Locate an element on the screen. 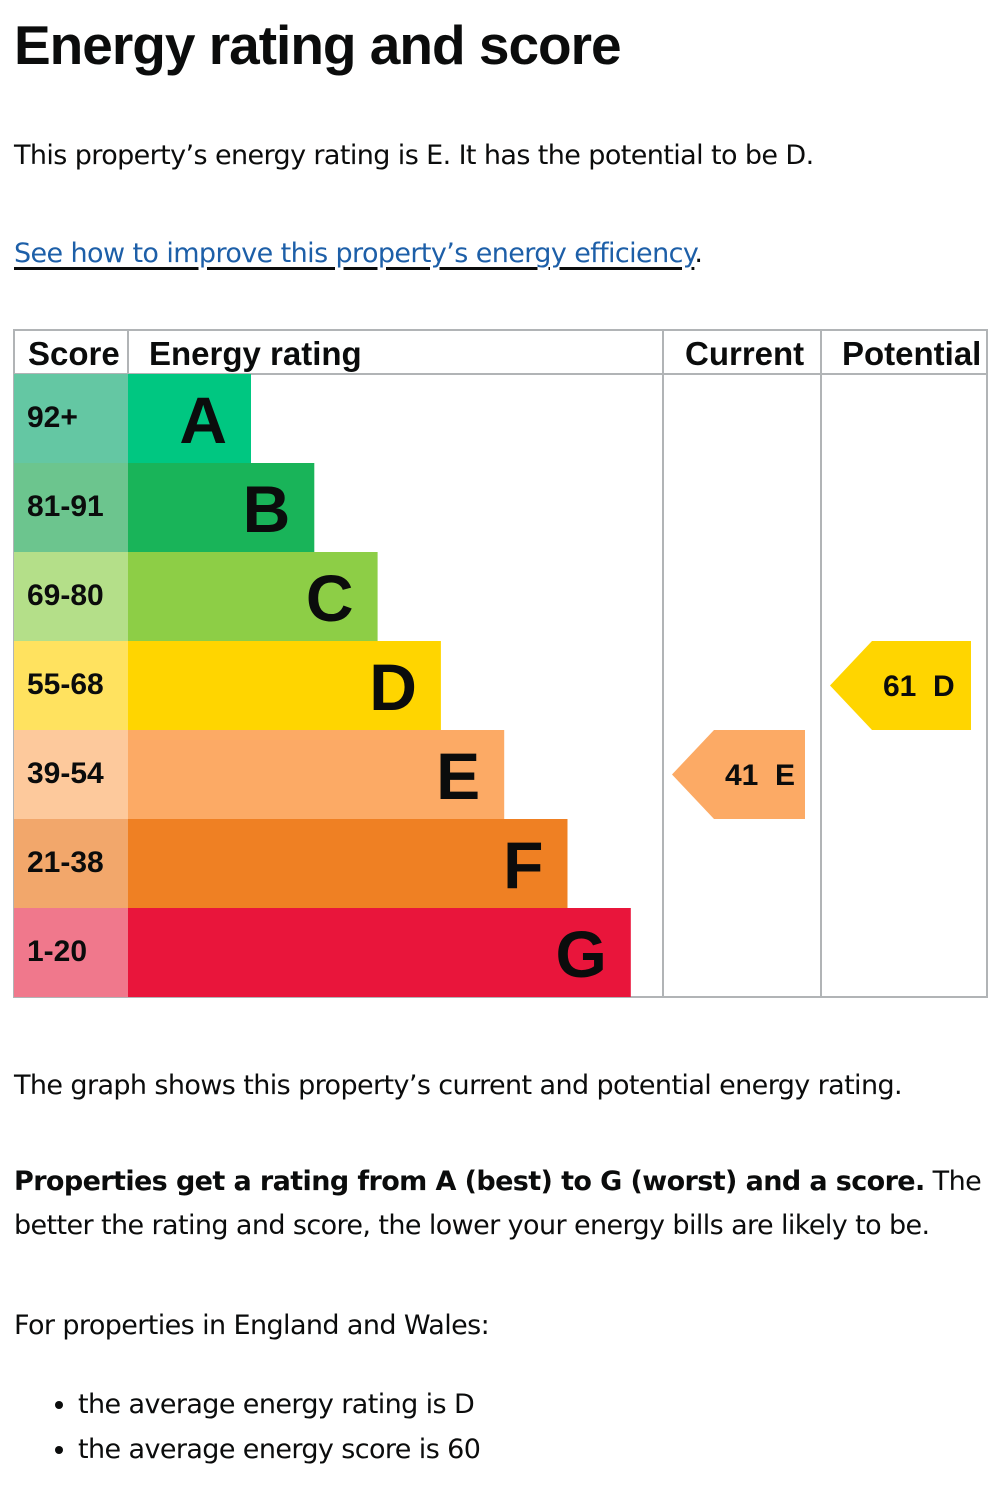  rating-bar-G is located at coordinates (379, 952).